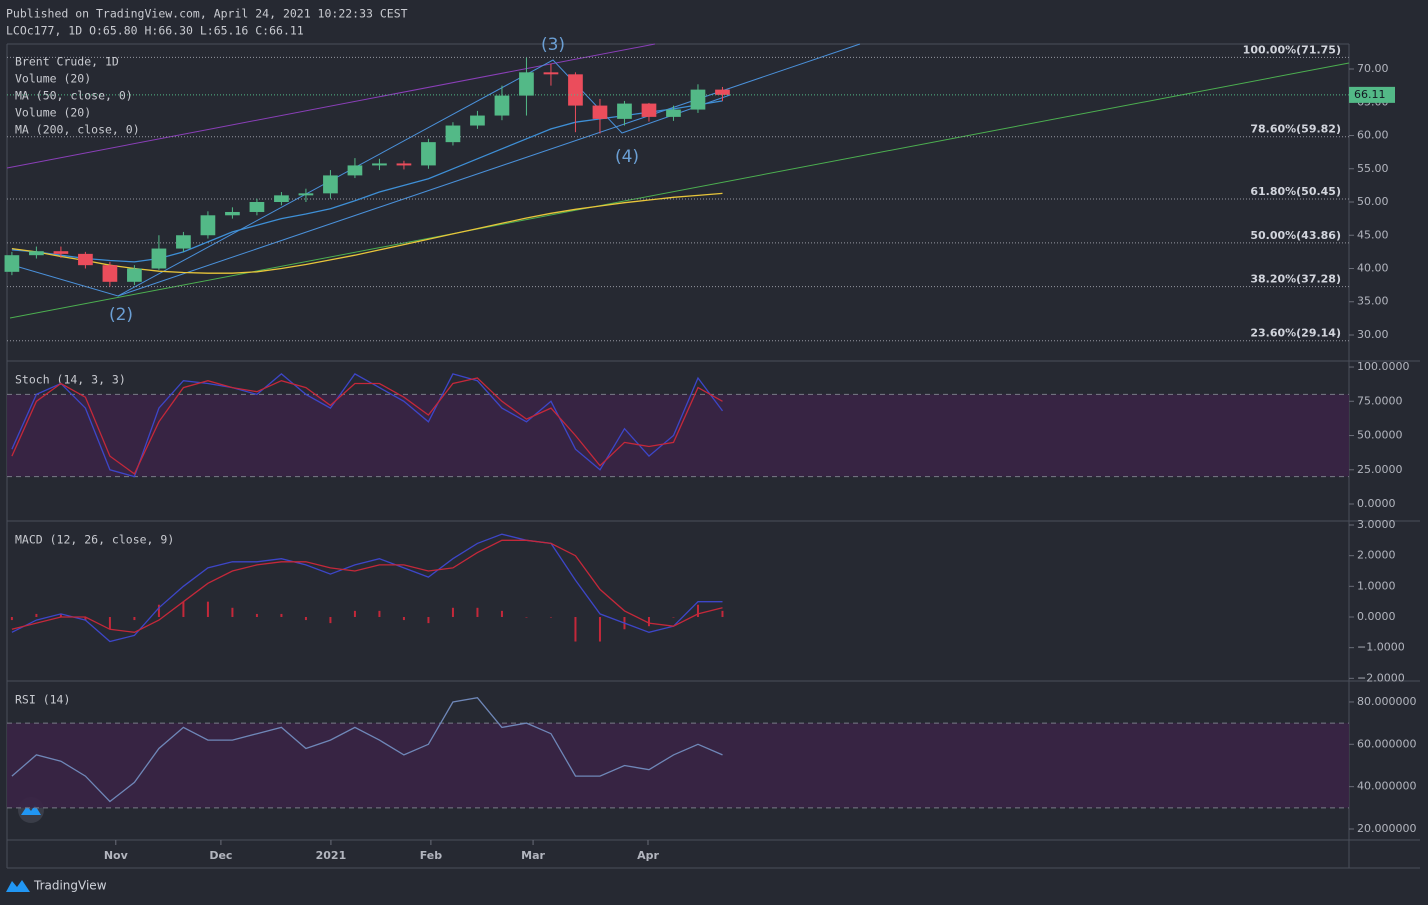 The height and width of the screenshot is (905, 1428). Describe the element at coordinates (1373, 234) in the screenshot. I see `y-tick-label: 45.00` at that location.